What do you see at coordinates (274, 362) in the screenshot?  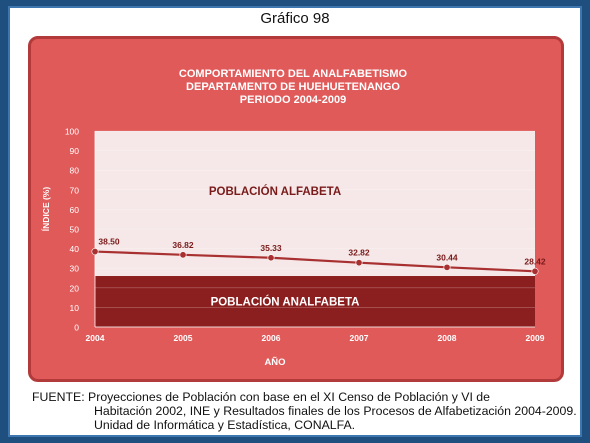 I see `x-axis-title: AÑO` at bounding box center [274, 362].